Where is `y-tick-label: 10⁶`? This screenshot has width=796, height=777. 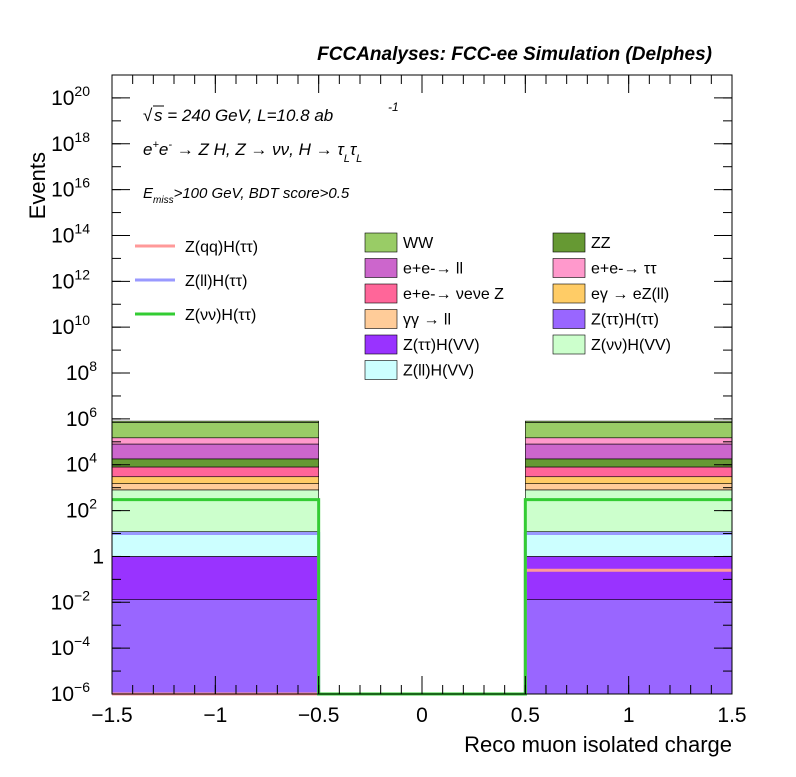
y-tick-label: 10⁶ is located at coordinates (81, 417).